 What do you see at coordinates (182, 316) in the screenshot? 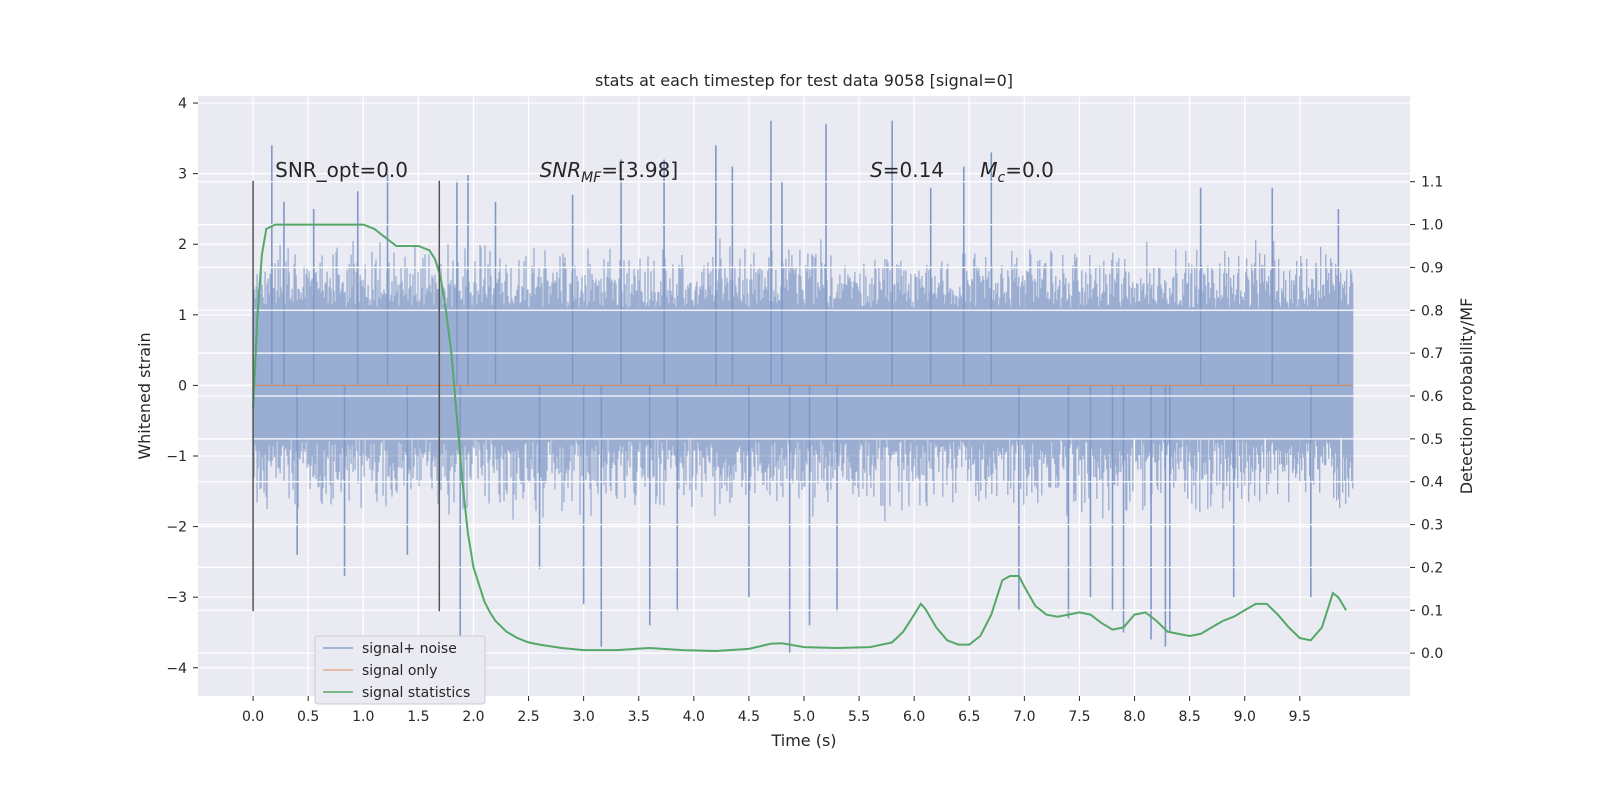
I see `y-tick-label: 1` at bounding box center [182, 316].